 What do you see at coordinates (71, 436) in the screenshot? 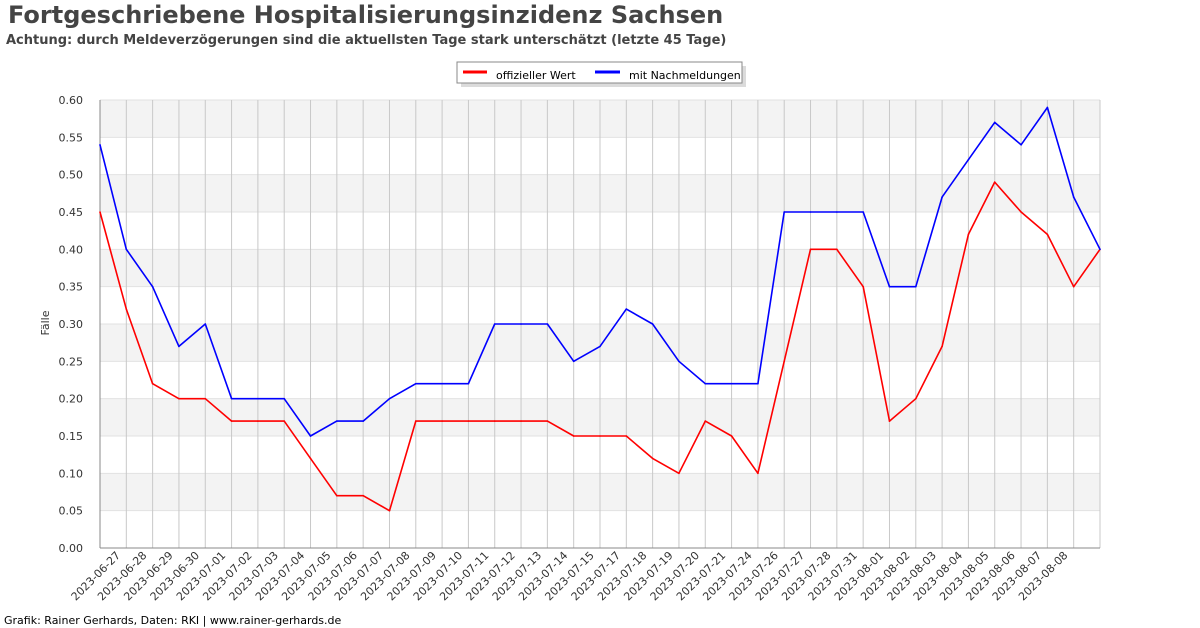
I see `y-tick-label: 0.15` at bounding box center [71, 436].